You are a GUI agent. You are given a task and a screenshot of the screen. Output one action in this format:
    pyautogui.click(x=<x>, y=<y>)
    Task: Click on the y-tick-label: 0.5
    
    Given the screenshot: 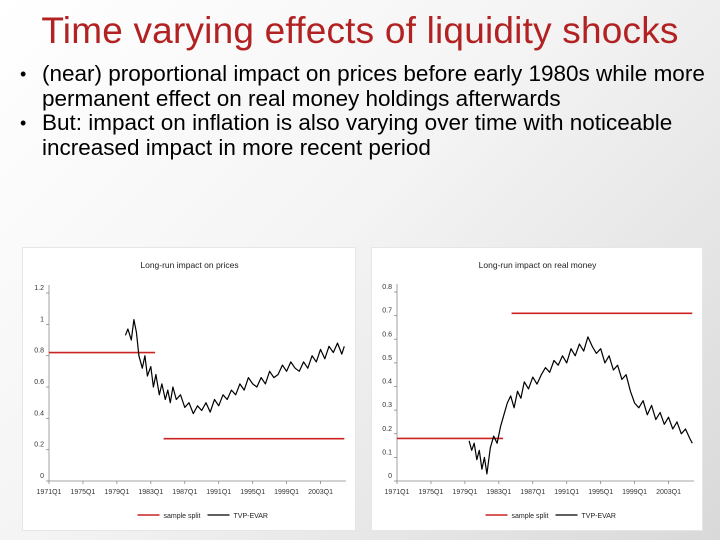 What is the action you would take?
    pyautogui.click(x=387, y=358)
    